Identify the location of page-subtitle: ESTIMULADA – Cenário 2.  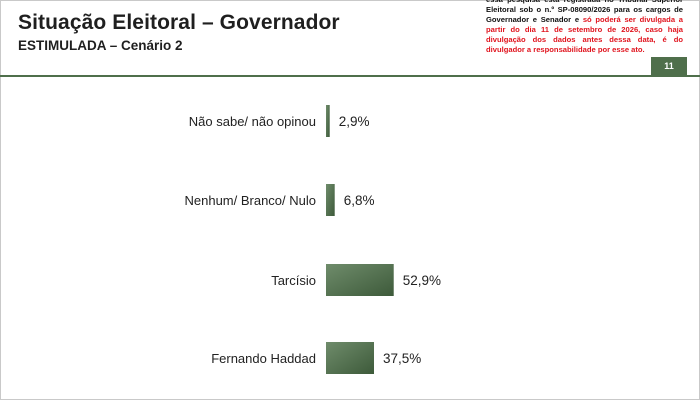
(100, 45).